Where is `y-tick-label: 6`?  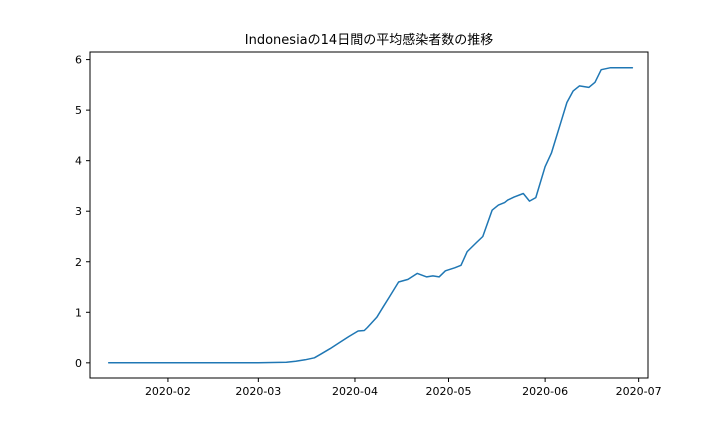
y-tick-label: 6 is located at coordinates (78, 60).